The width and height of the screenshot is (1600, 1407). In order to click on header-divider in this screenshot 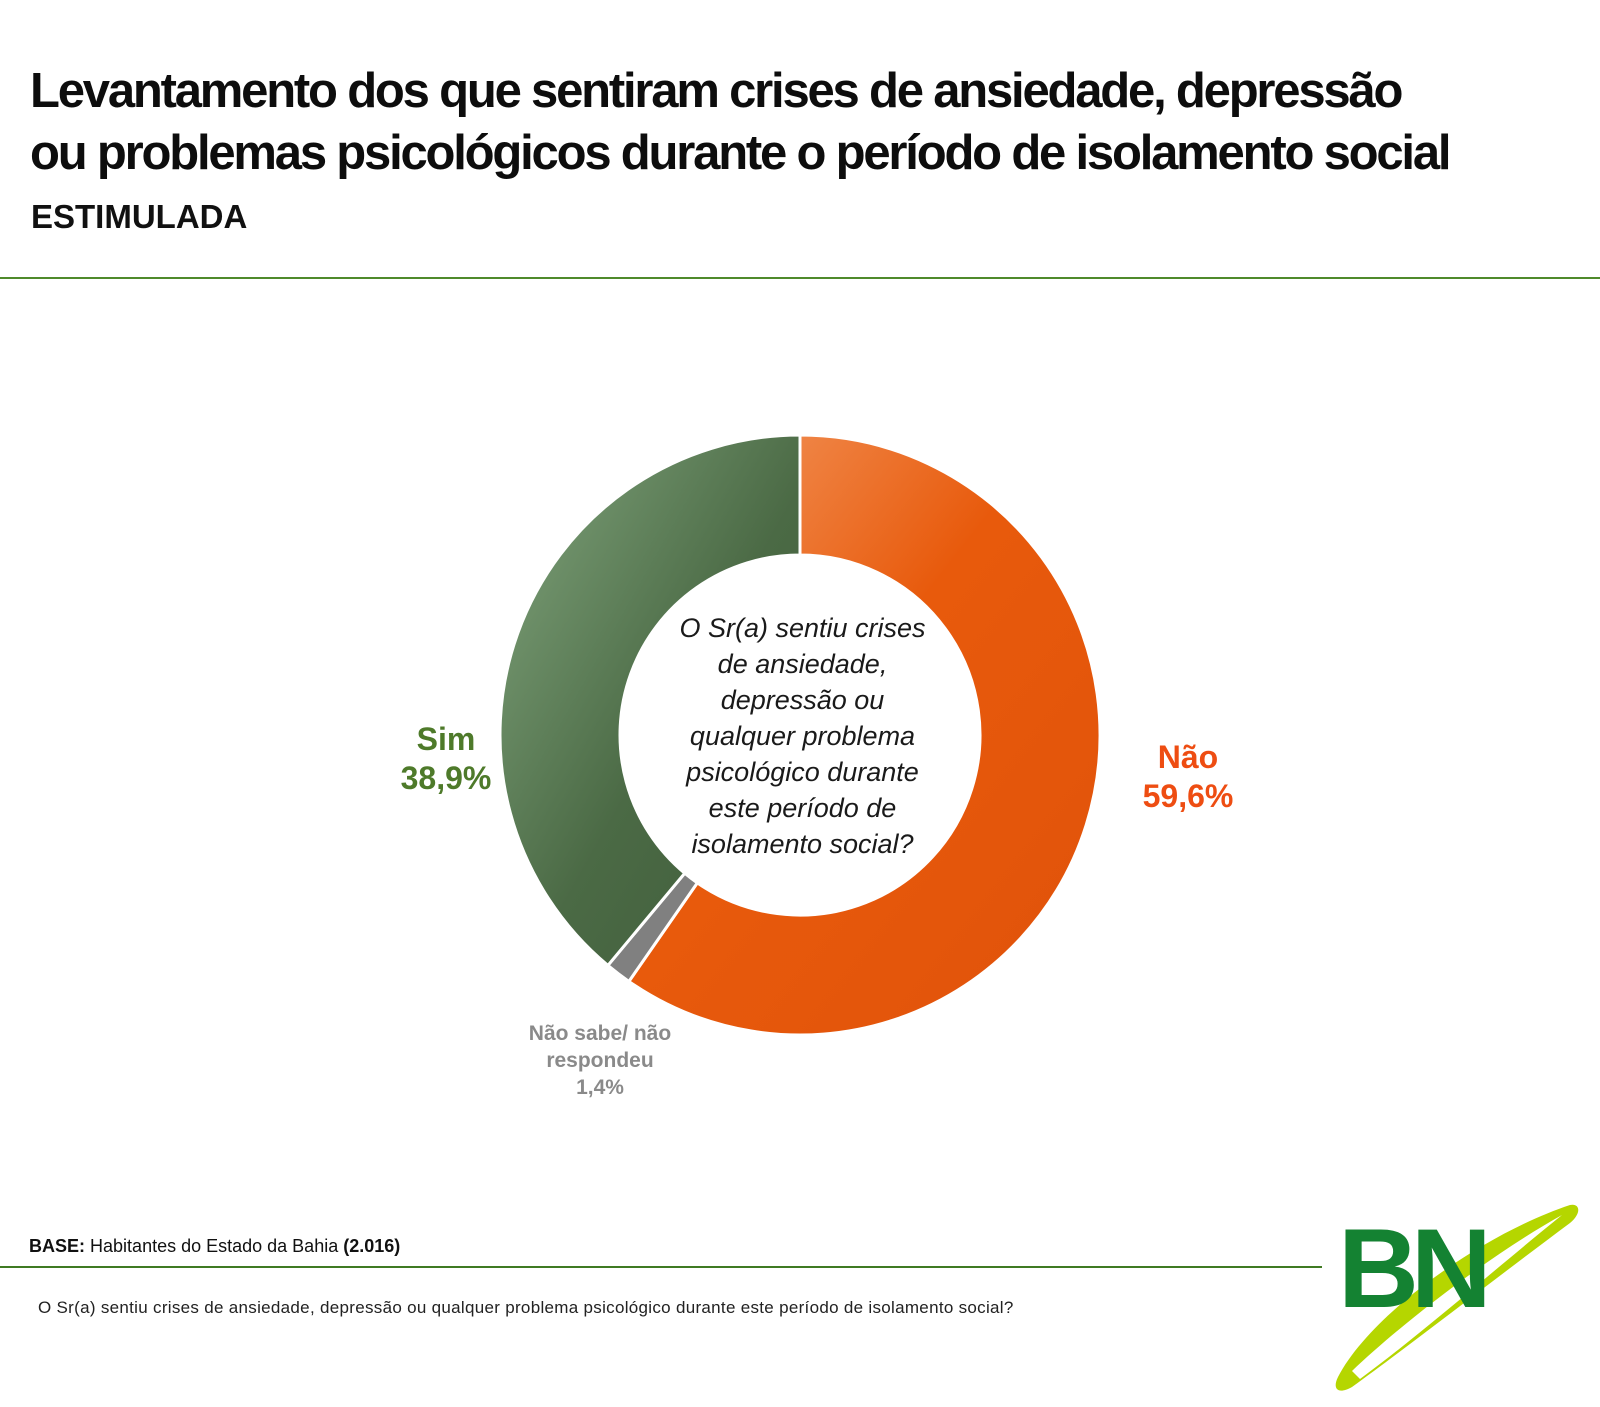, I will do `click(800, 278)`.